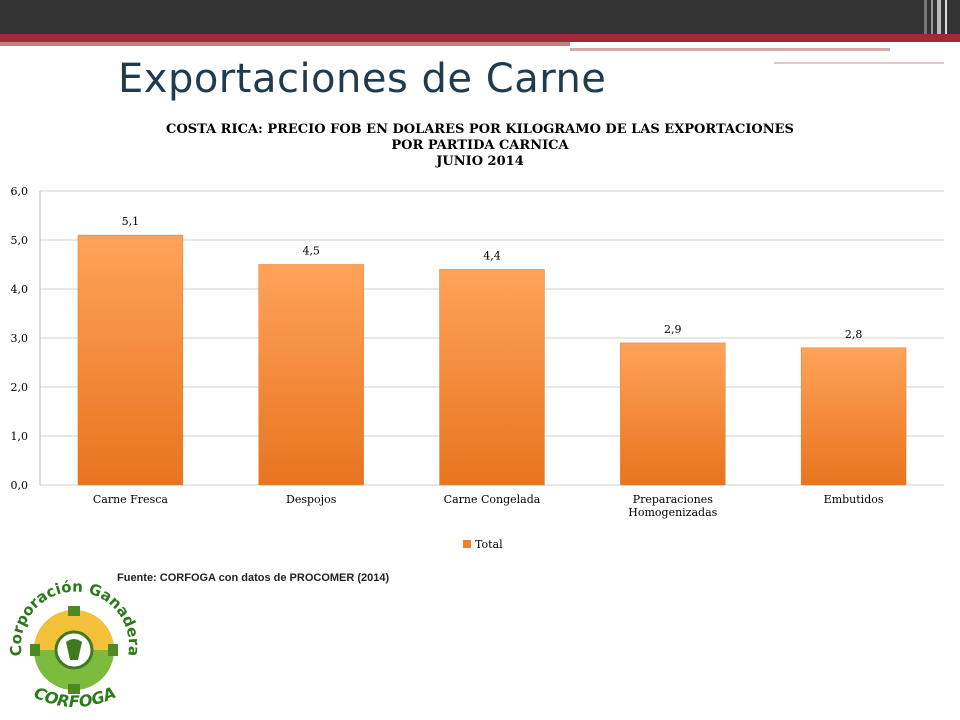  What do you see at coordinates (480, 161) in the screenshot?
I see `chart-title-line-3: JUNIO 2014` at bounding box center [480, 161].